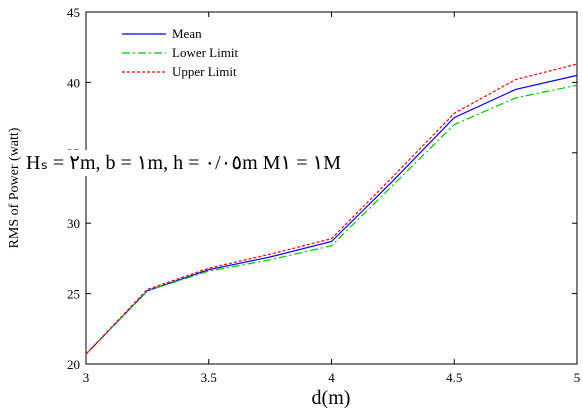  I want to click on legend-label: Upper Limit, so click(204, 71).